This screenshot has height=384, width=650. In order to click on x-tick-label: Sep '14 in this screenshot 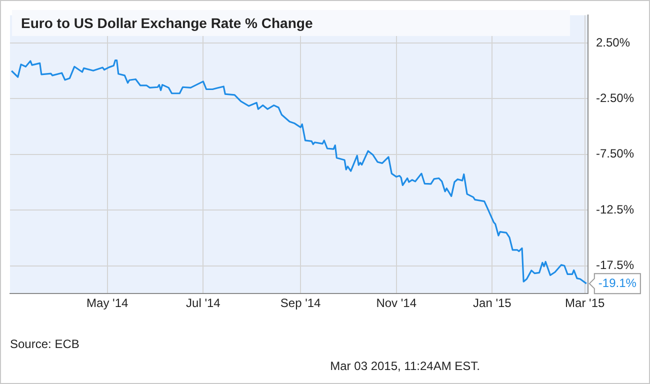, I will do `click(301, 303)`.